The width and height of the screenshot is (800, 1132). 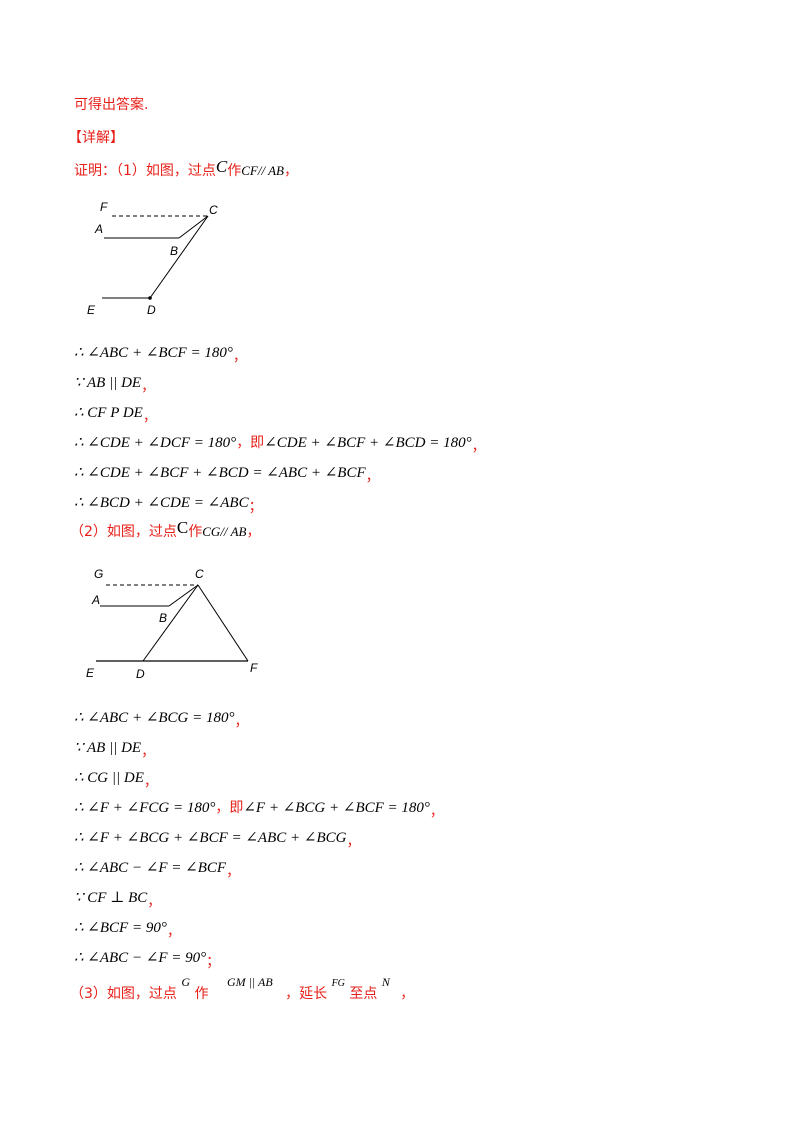 I want to click on step-math: ∴ ∠ABC + ∠BCF = 180°, so click(x=153, y=353).